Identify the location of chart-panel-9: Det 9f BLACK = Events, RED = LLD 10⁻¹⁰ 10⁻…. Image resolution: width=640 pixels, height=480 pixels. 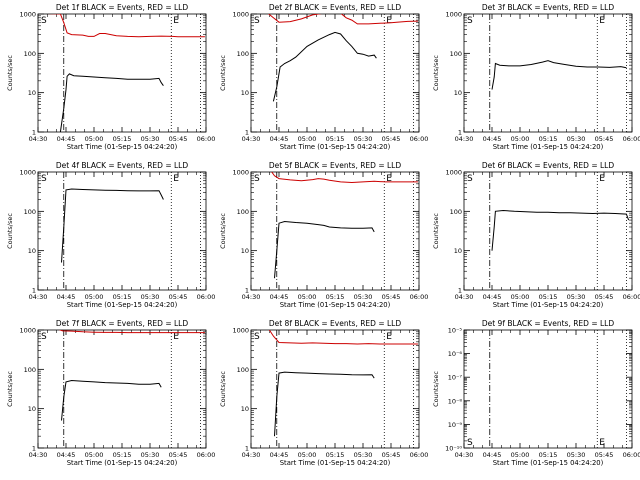
(536, 393).